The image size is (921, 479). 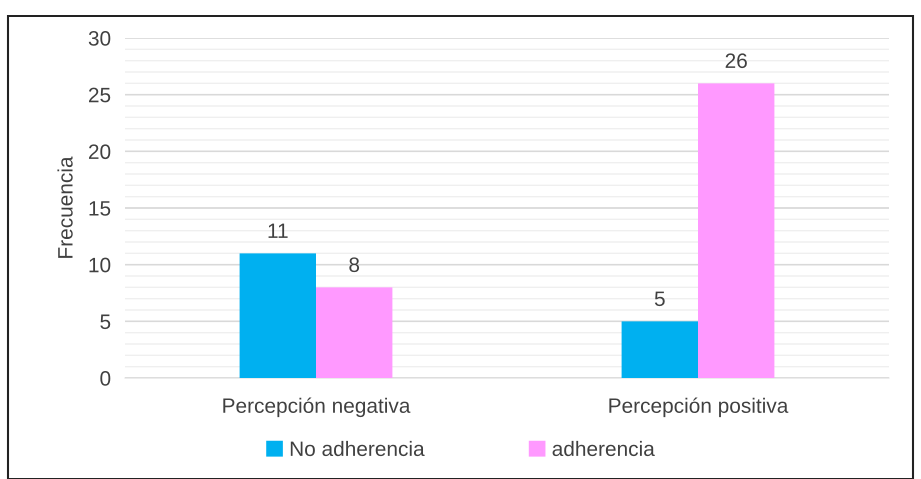 I want to click on x-tick-label: Percepción negativa, so click(x=316, y=407).